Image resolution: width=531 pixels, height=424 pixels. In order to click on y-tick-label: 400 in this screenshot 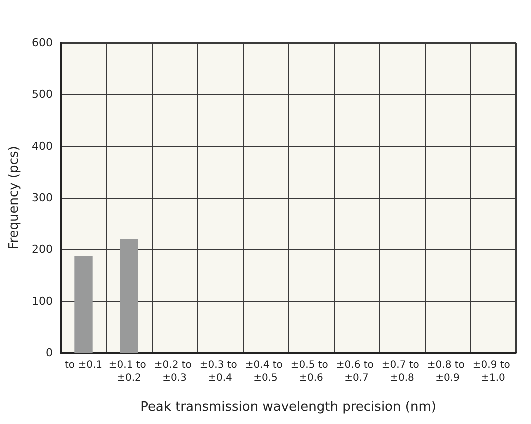, I will do `click(42, 146)`.